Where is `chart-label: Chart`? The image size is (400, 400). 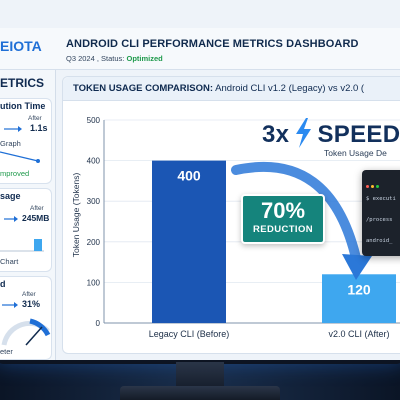
chart-label: Chart is located at coordinates (9, 261).